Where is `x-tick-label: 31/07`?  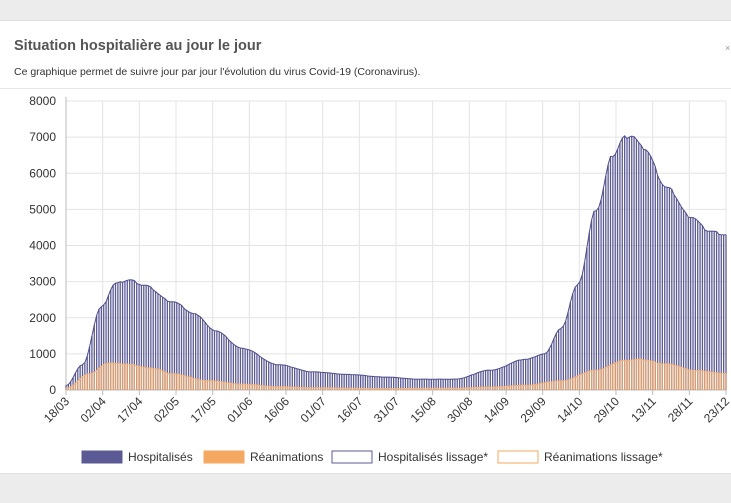 x-tick-label: 31/07 is located at coordinates (386, 409).